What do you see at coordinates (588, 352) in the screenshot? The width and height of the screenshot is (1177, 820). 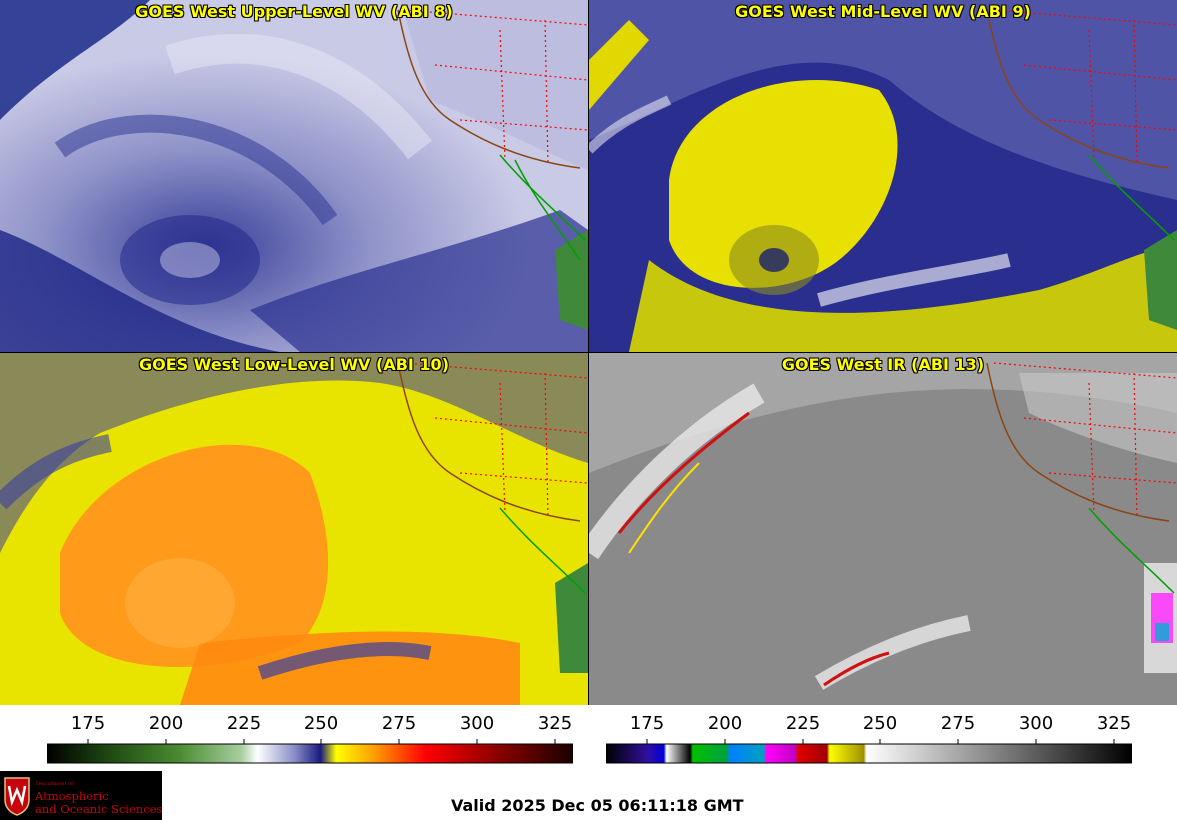 I see `panel-divider-horizontal` at bounding box center [588, 352].